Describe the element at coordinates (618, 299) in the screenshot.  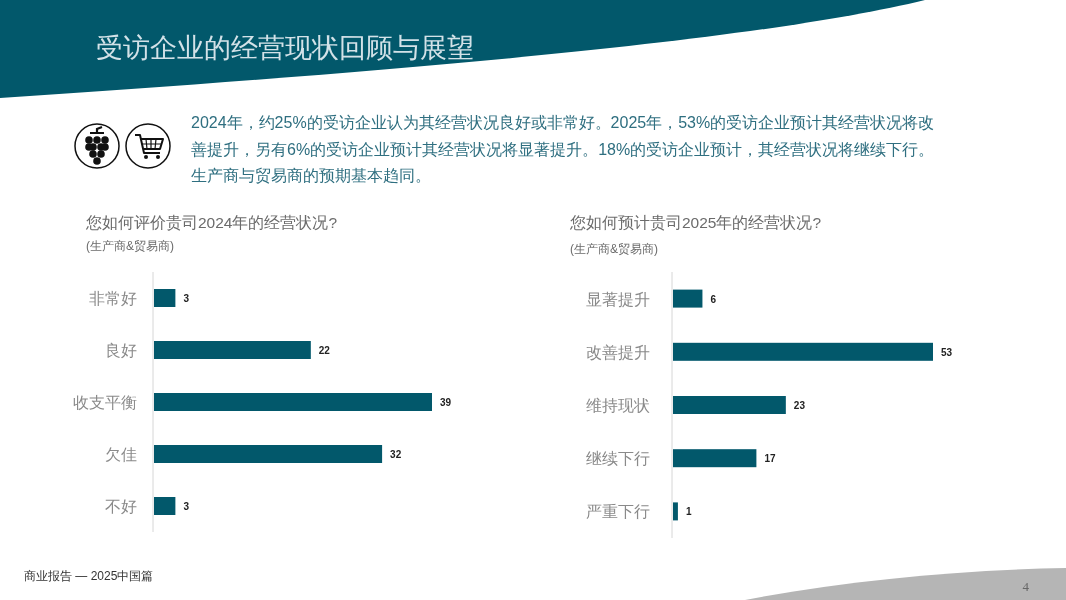
I see `y-tick-label: 显著提升` at that location.